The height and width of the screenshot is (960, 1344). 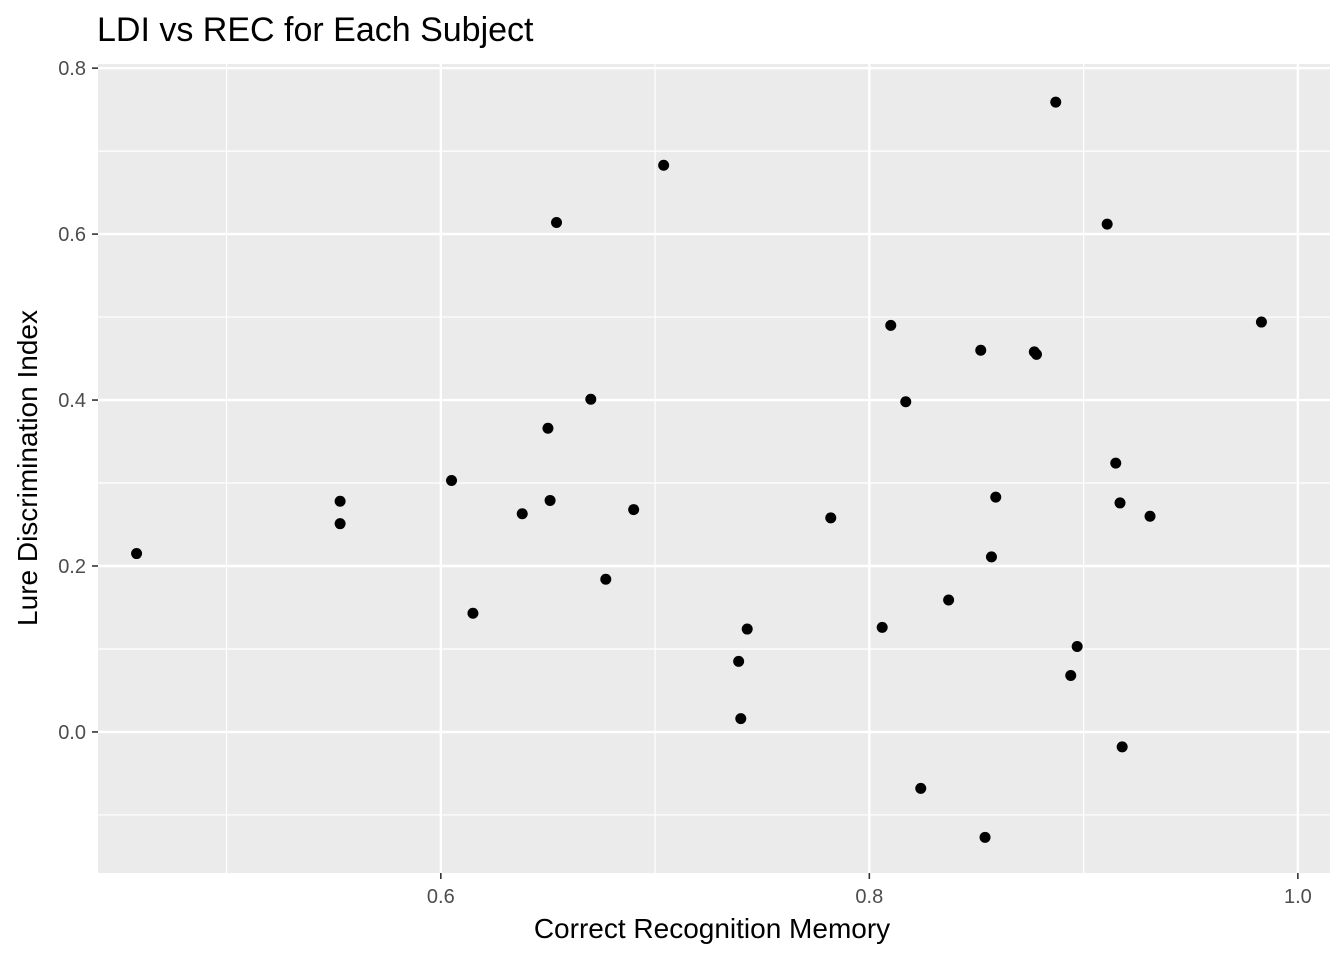 I want to click on x-tick-label: 1.0, so click(x=1298, y=897).